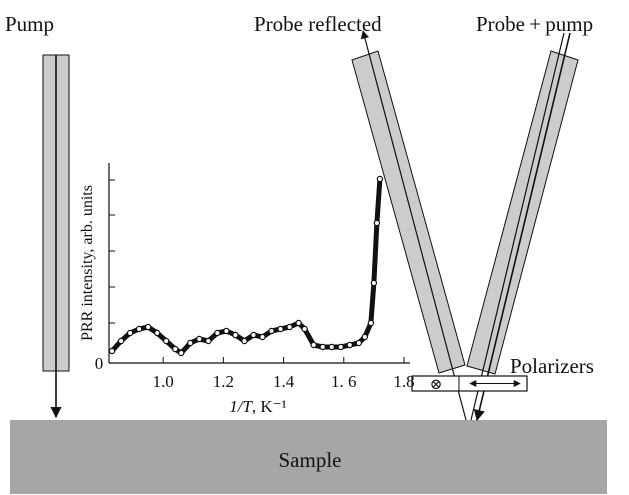  Describe the element at coordinates (310, 460) in the screenshot. I see `sample-label: Sample` at that location.